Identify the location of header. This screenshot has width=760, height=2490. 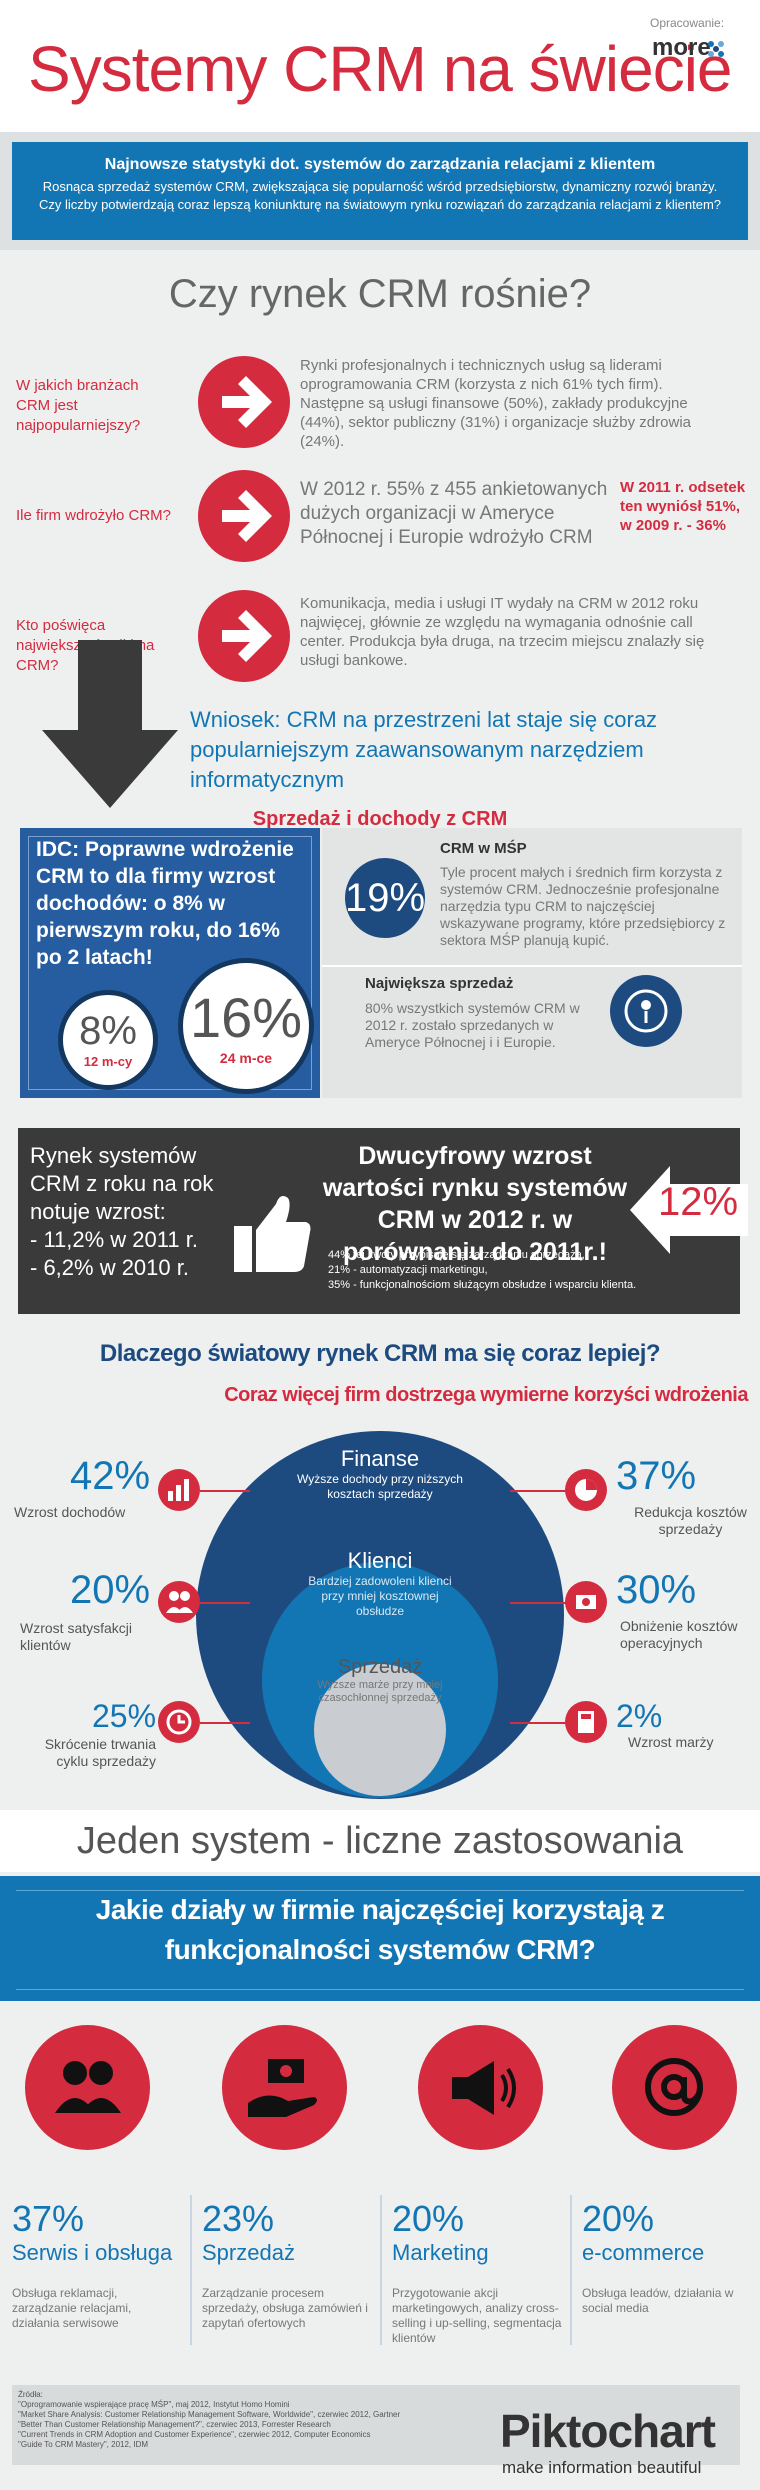
(380, 67).